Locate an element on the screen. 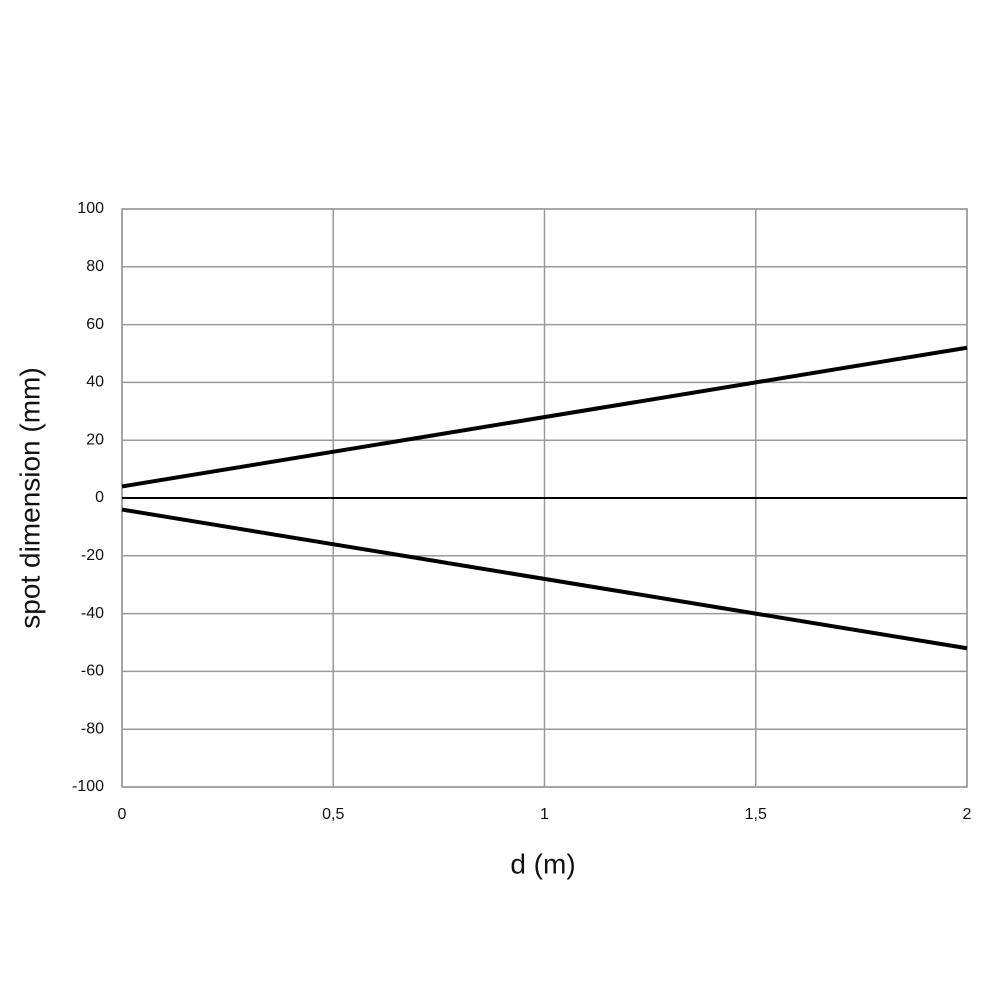  x-tick-label: 0,5 is located at coordinates (333, 814).